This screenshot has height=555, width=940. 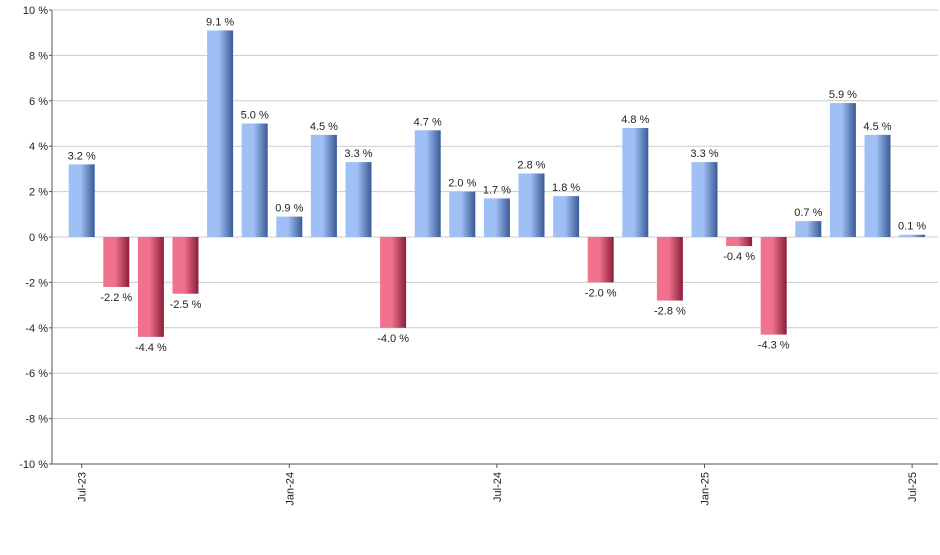 What do you see at coordinates (33, 465) in the screenshot?
I see `y-tick-label: -10 %` at bounding box center [33, 465].